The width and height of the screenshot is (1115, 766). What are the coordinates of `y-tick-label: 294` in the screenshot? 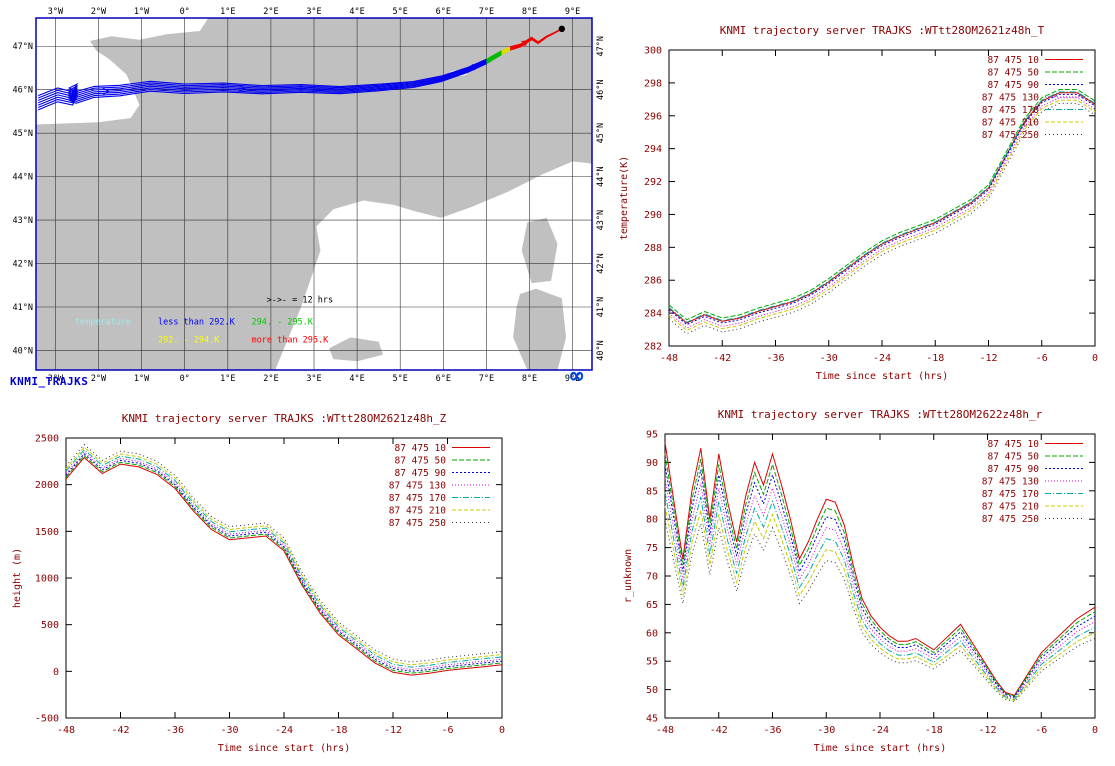 It's located at (653, 149).